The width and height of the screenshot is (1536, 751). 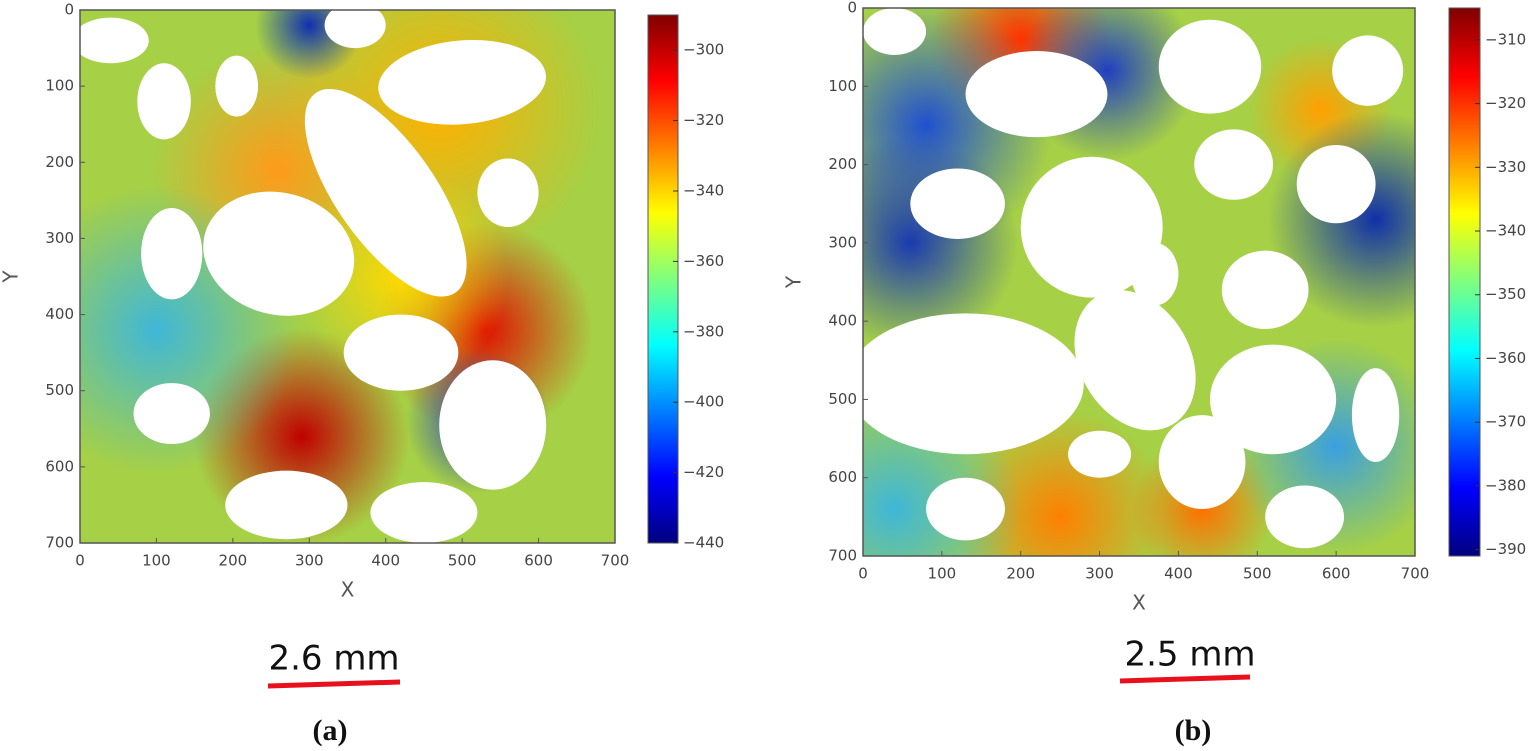 I want to click on colorbar-tick-label: −330, so click(x=1505, y=167).